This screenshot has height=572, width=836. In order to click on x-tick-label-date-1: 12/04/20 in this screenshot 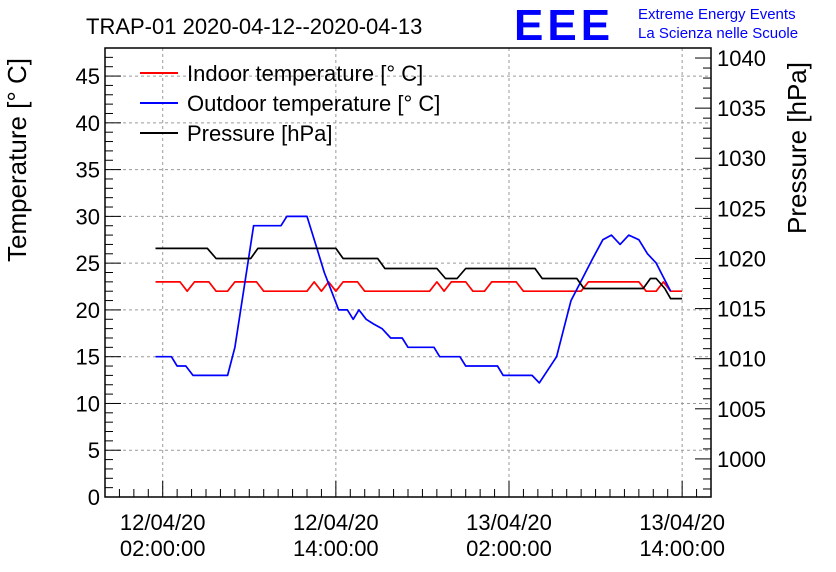, I will do `click(336, 522)`.